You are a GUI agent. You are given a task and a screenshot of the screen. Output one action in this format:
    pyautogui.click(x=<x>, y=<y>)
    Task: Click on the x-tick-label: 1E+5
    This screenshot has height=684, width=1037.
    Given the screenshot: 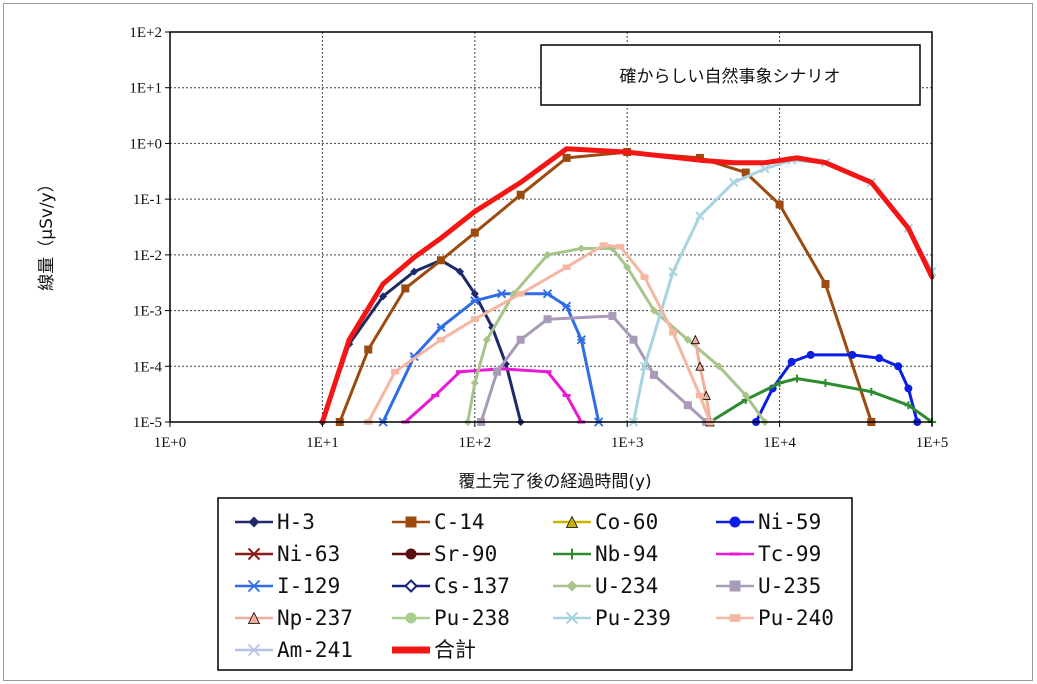 What is the action you would take?
    pyautogui.click(x=932, y=443)
    